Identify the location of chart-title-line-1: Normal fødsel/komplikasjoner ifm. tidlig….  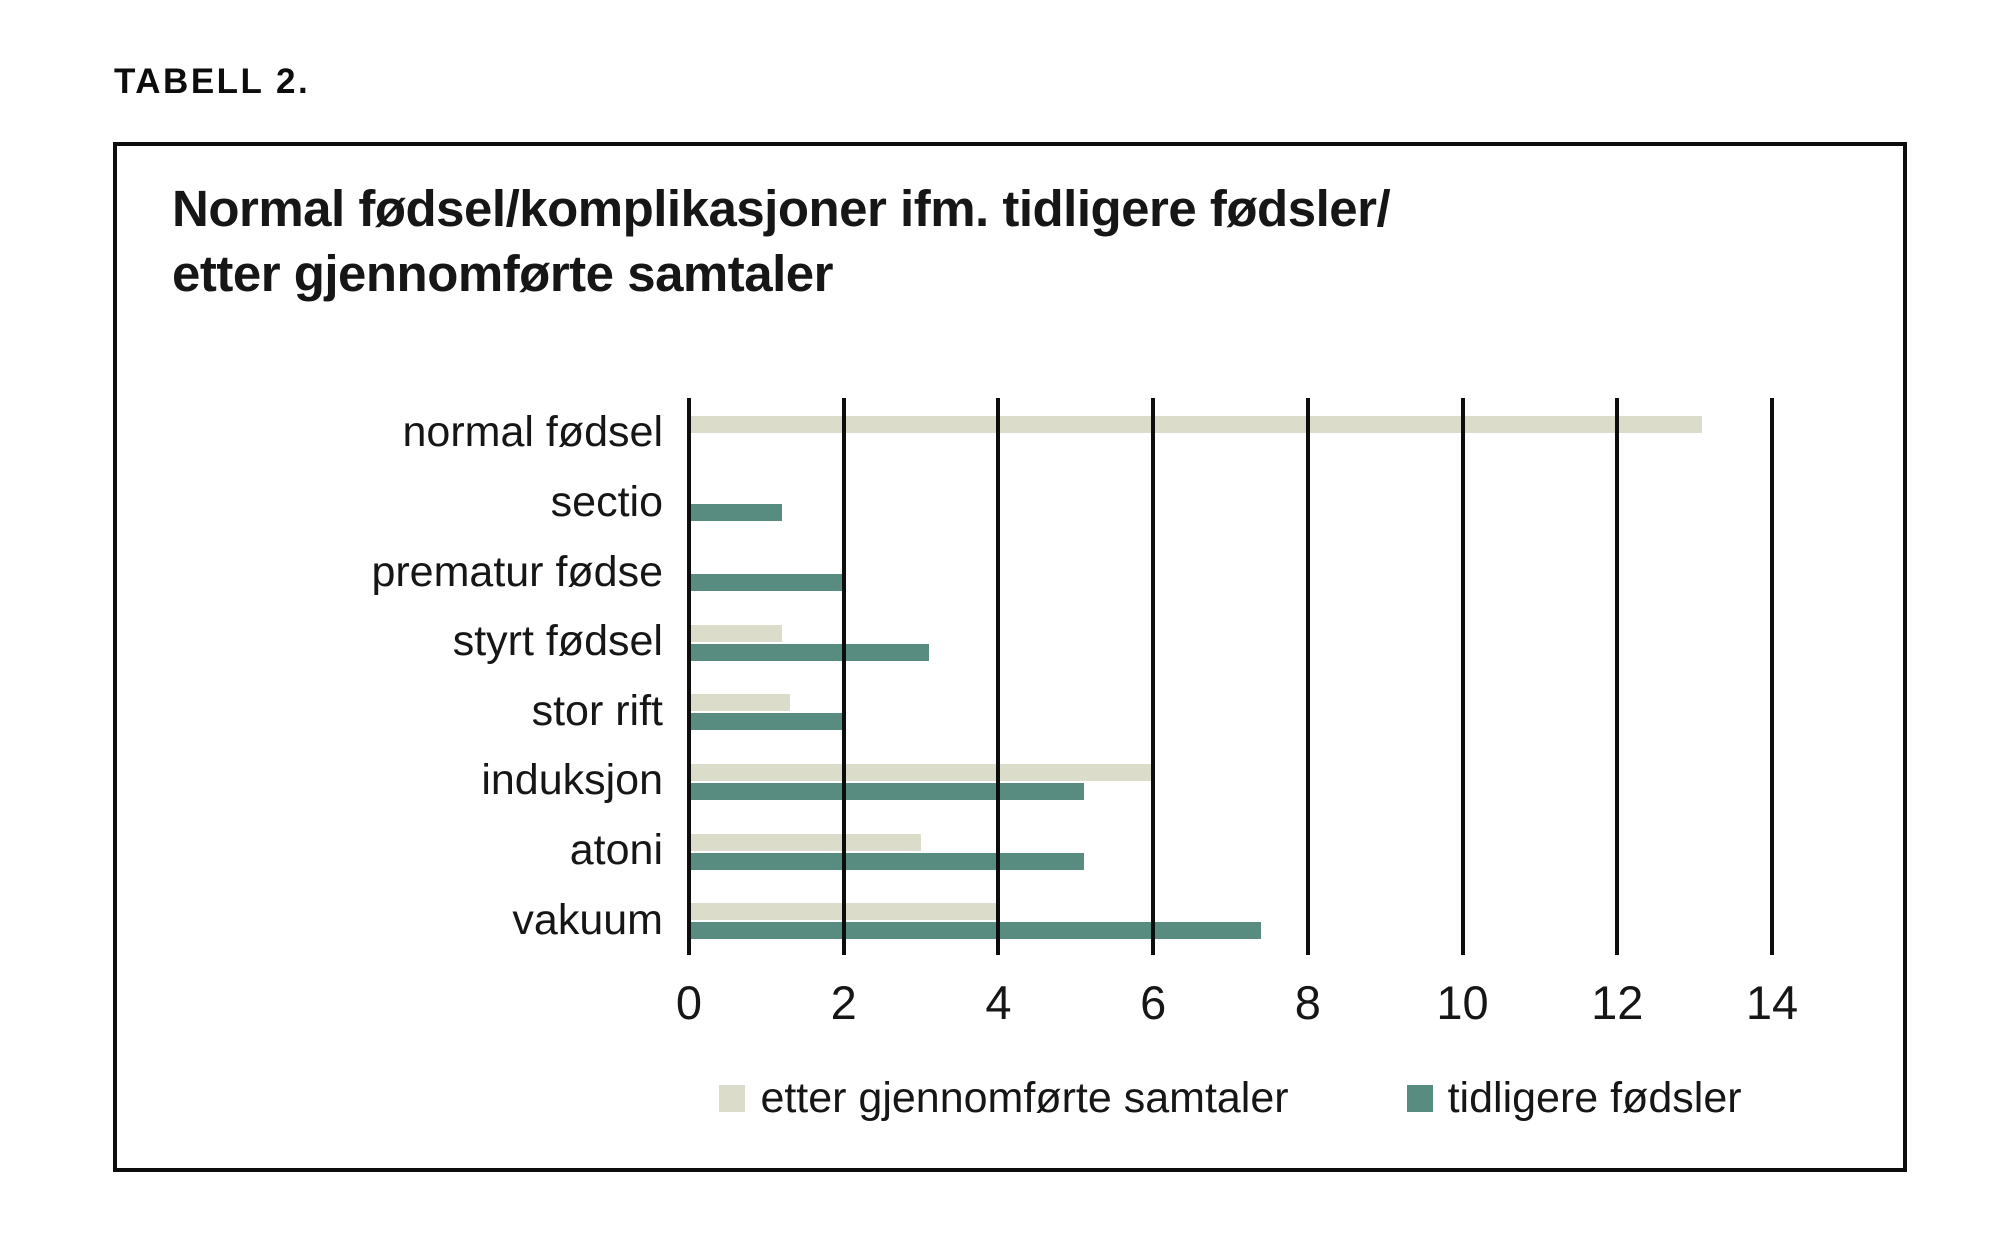
(781, 208).